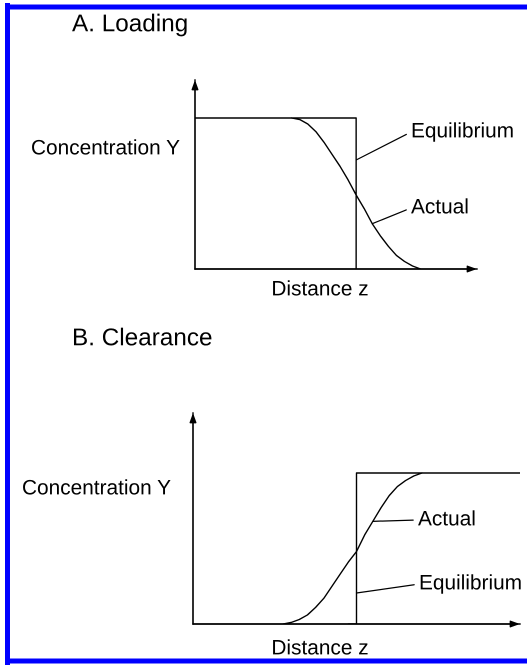 The width and height of the screenshot is (527, 665). Describe the element at coordinates (129, 25) in the screenshot. I see `chart-title: A. Loading` at that location.